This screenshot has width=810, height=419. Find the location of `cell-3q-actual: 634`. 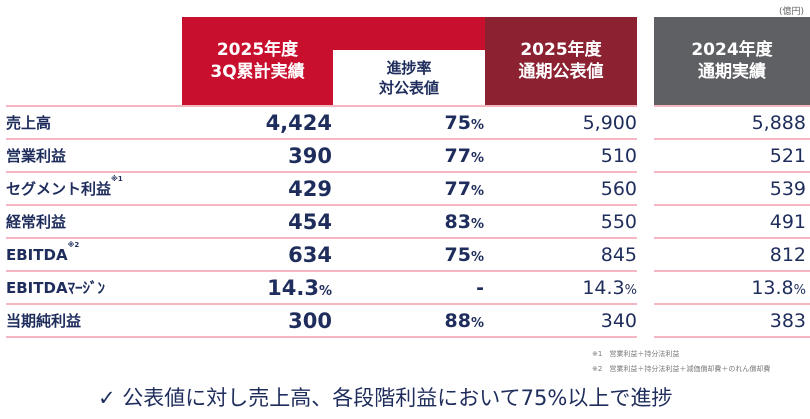

cell-3q-actual: 634 is located at coordinates (310, 255).